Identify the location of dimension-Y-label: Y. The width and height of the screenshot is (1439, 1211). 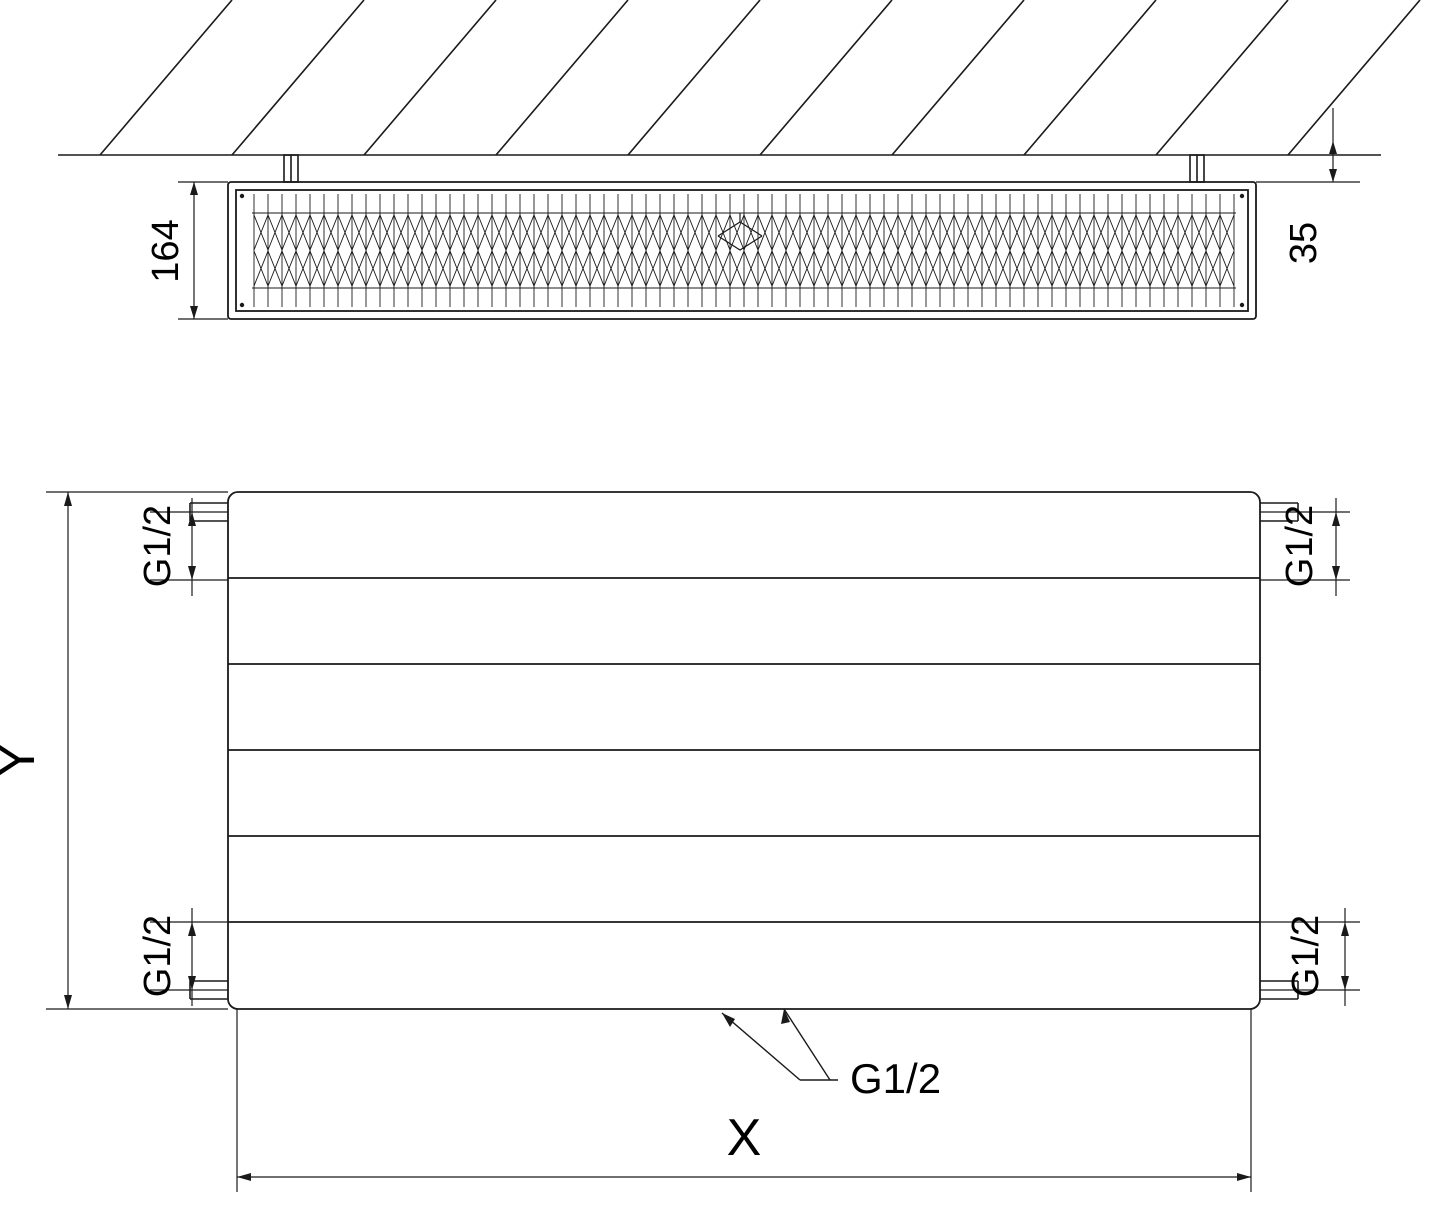
(23, 760).